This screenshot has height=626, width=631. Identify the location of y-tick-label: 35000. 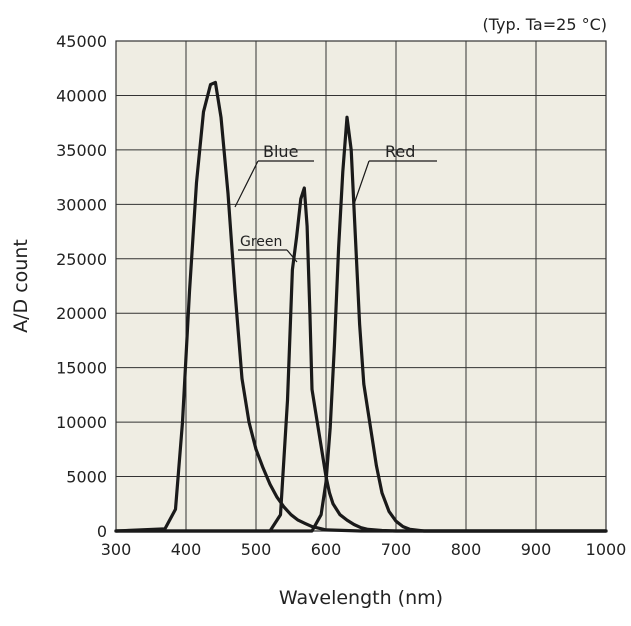
(81, 150).